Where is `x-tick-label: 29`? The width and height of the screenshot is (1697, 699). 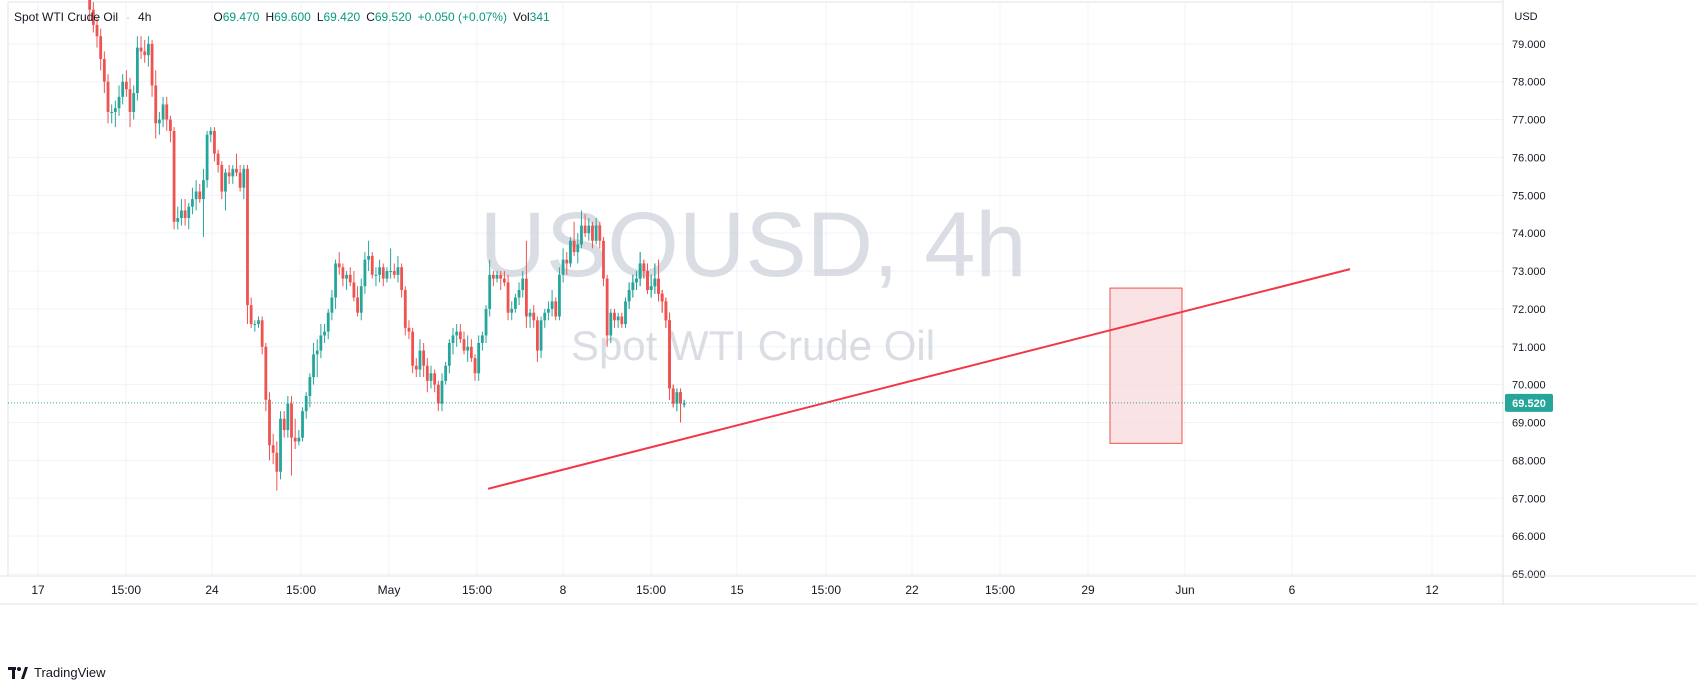
x-tick-label: 29 is located at coordinates (1088, 590).